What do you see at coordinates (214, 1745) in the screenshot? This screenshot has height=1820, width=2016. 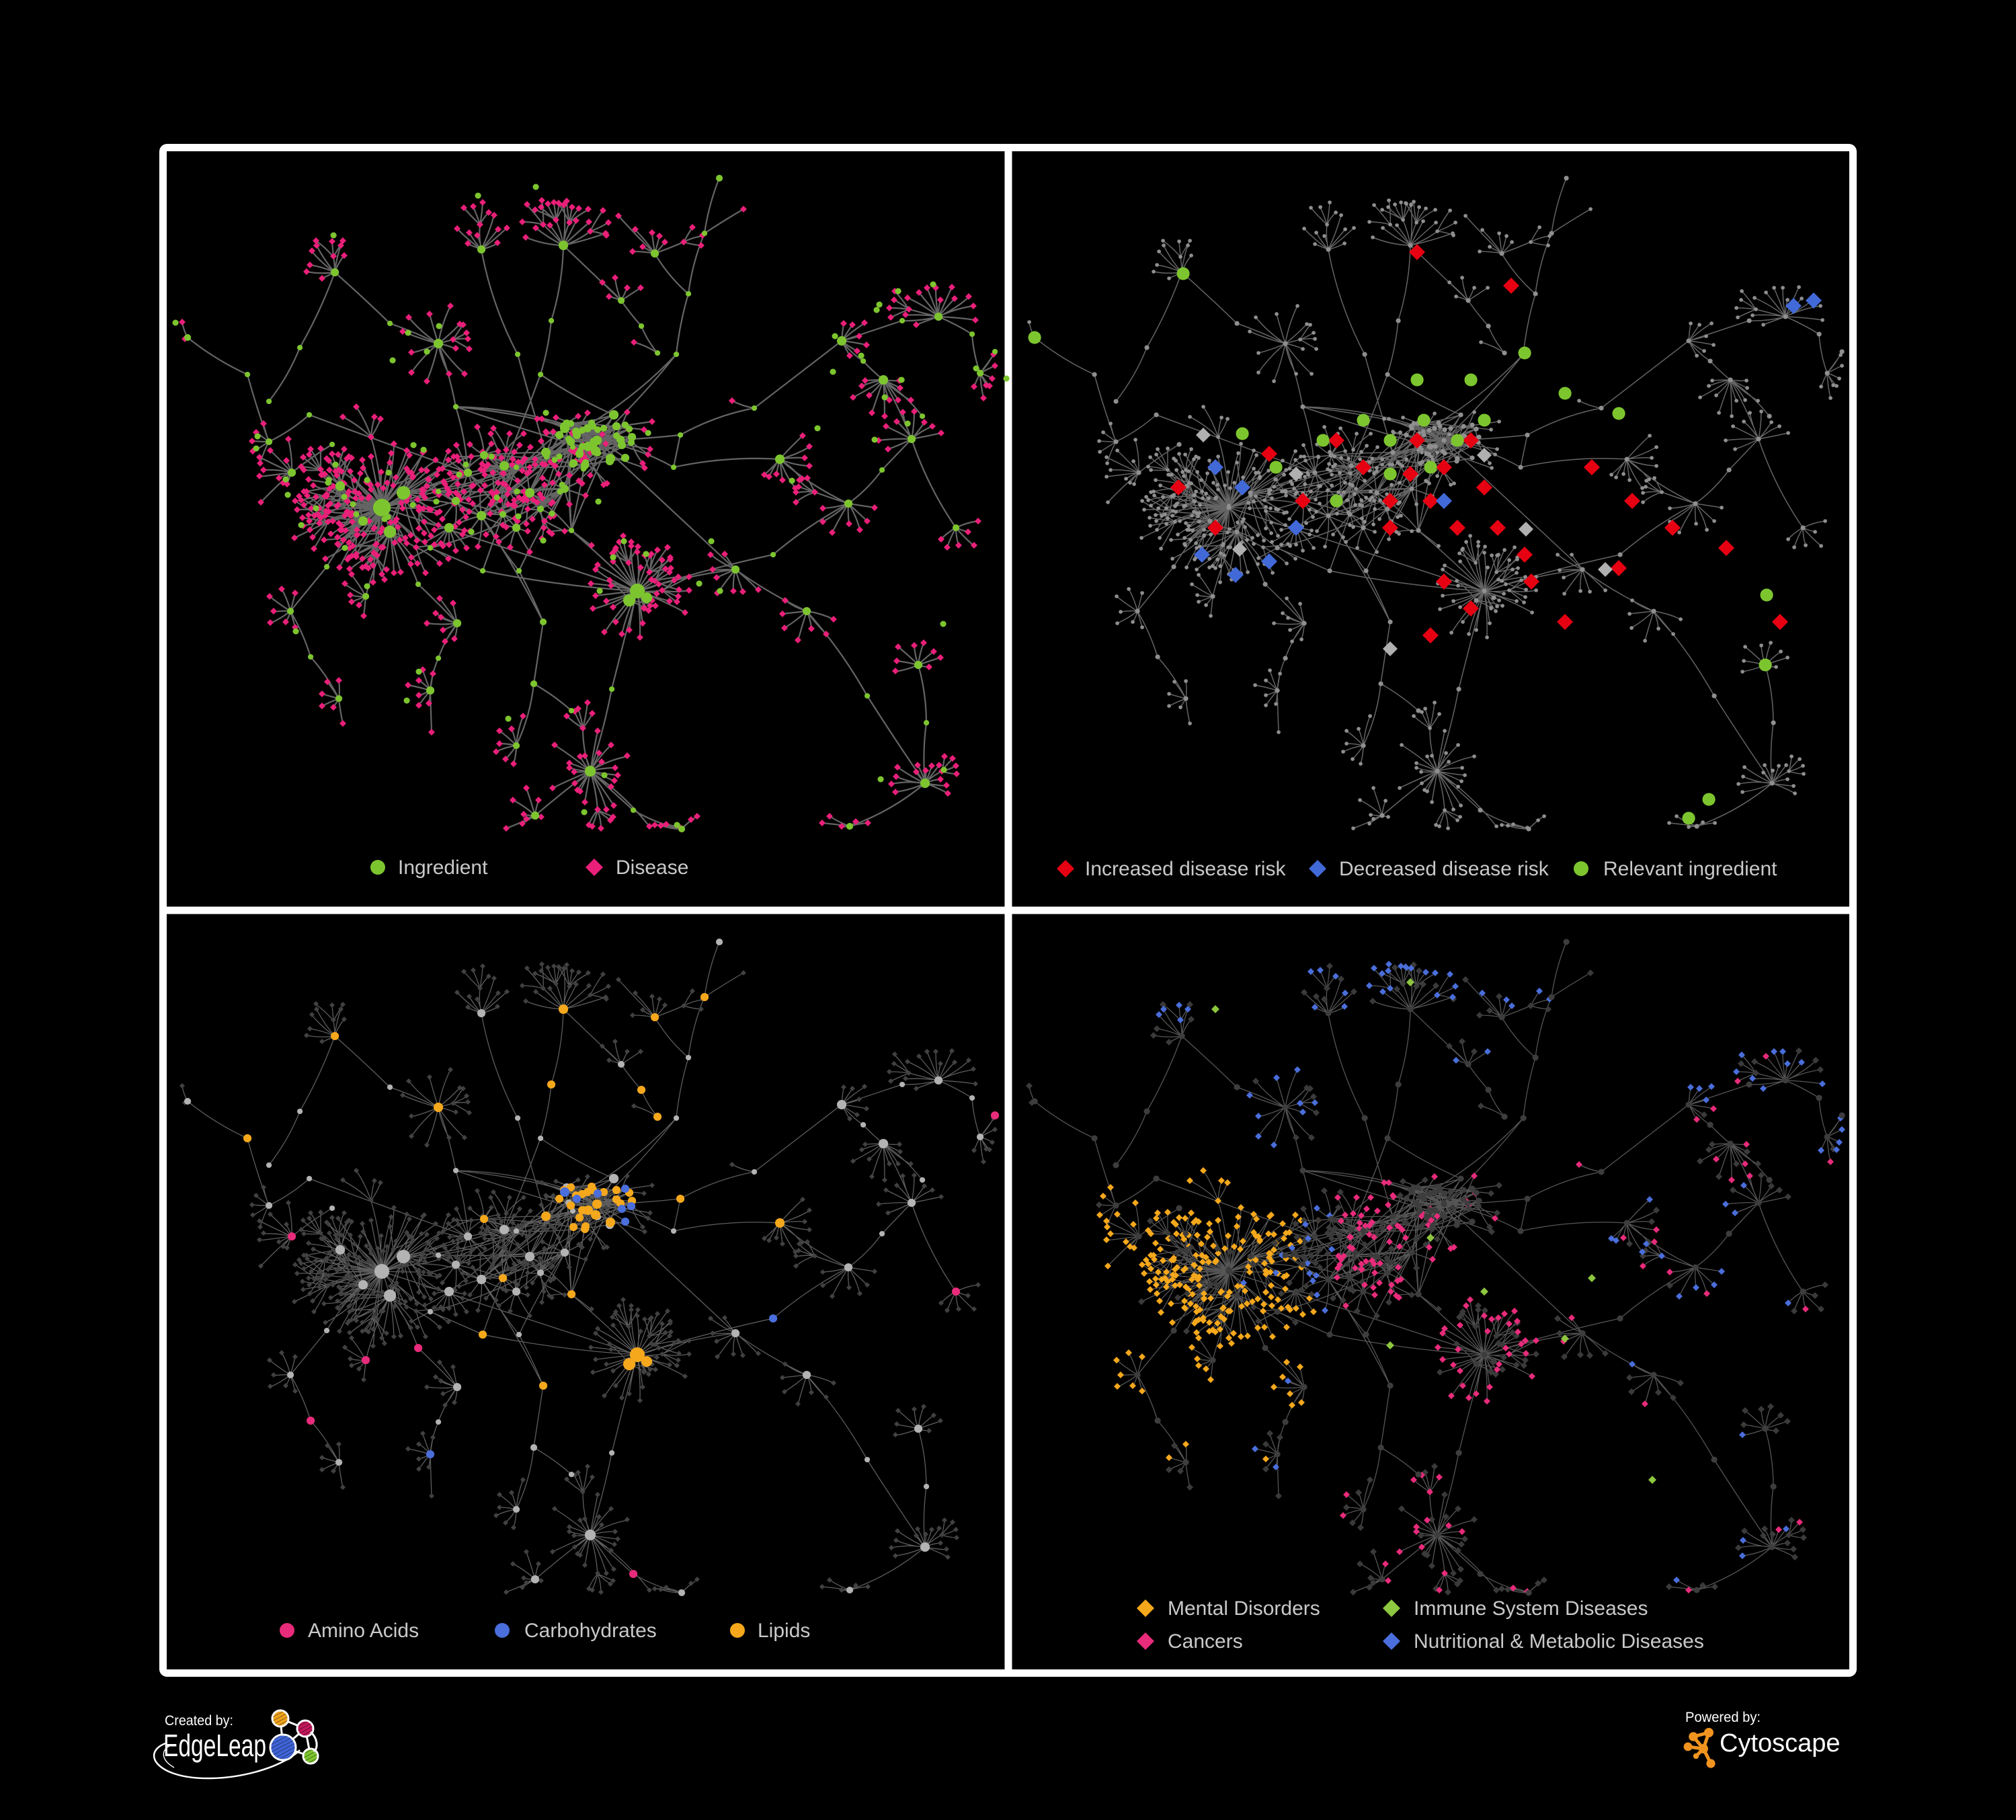 I see `svg-text: EdgeLeap` at bounding box center [214, 1745].